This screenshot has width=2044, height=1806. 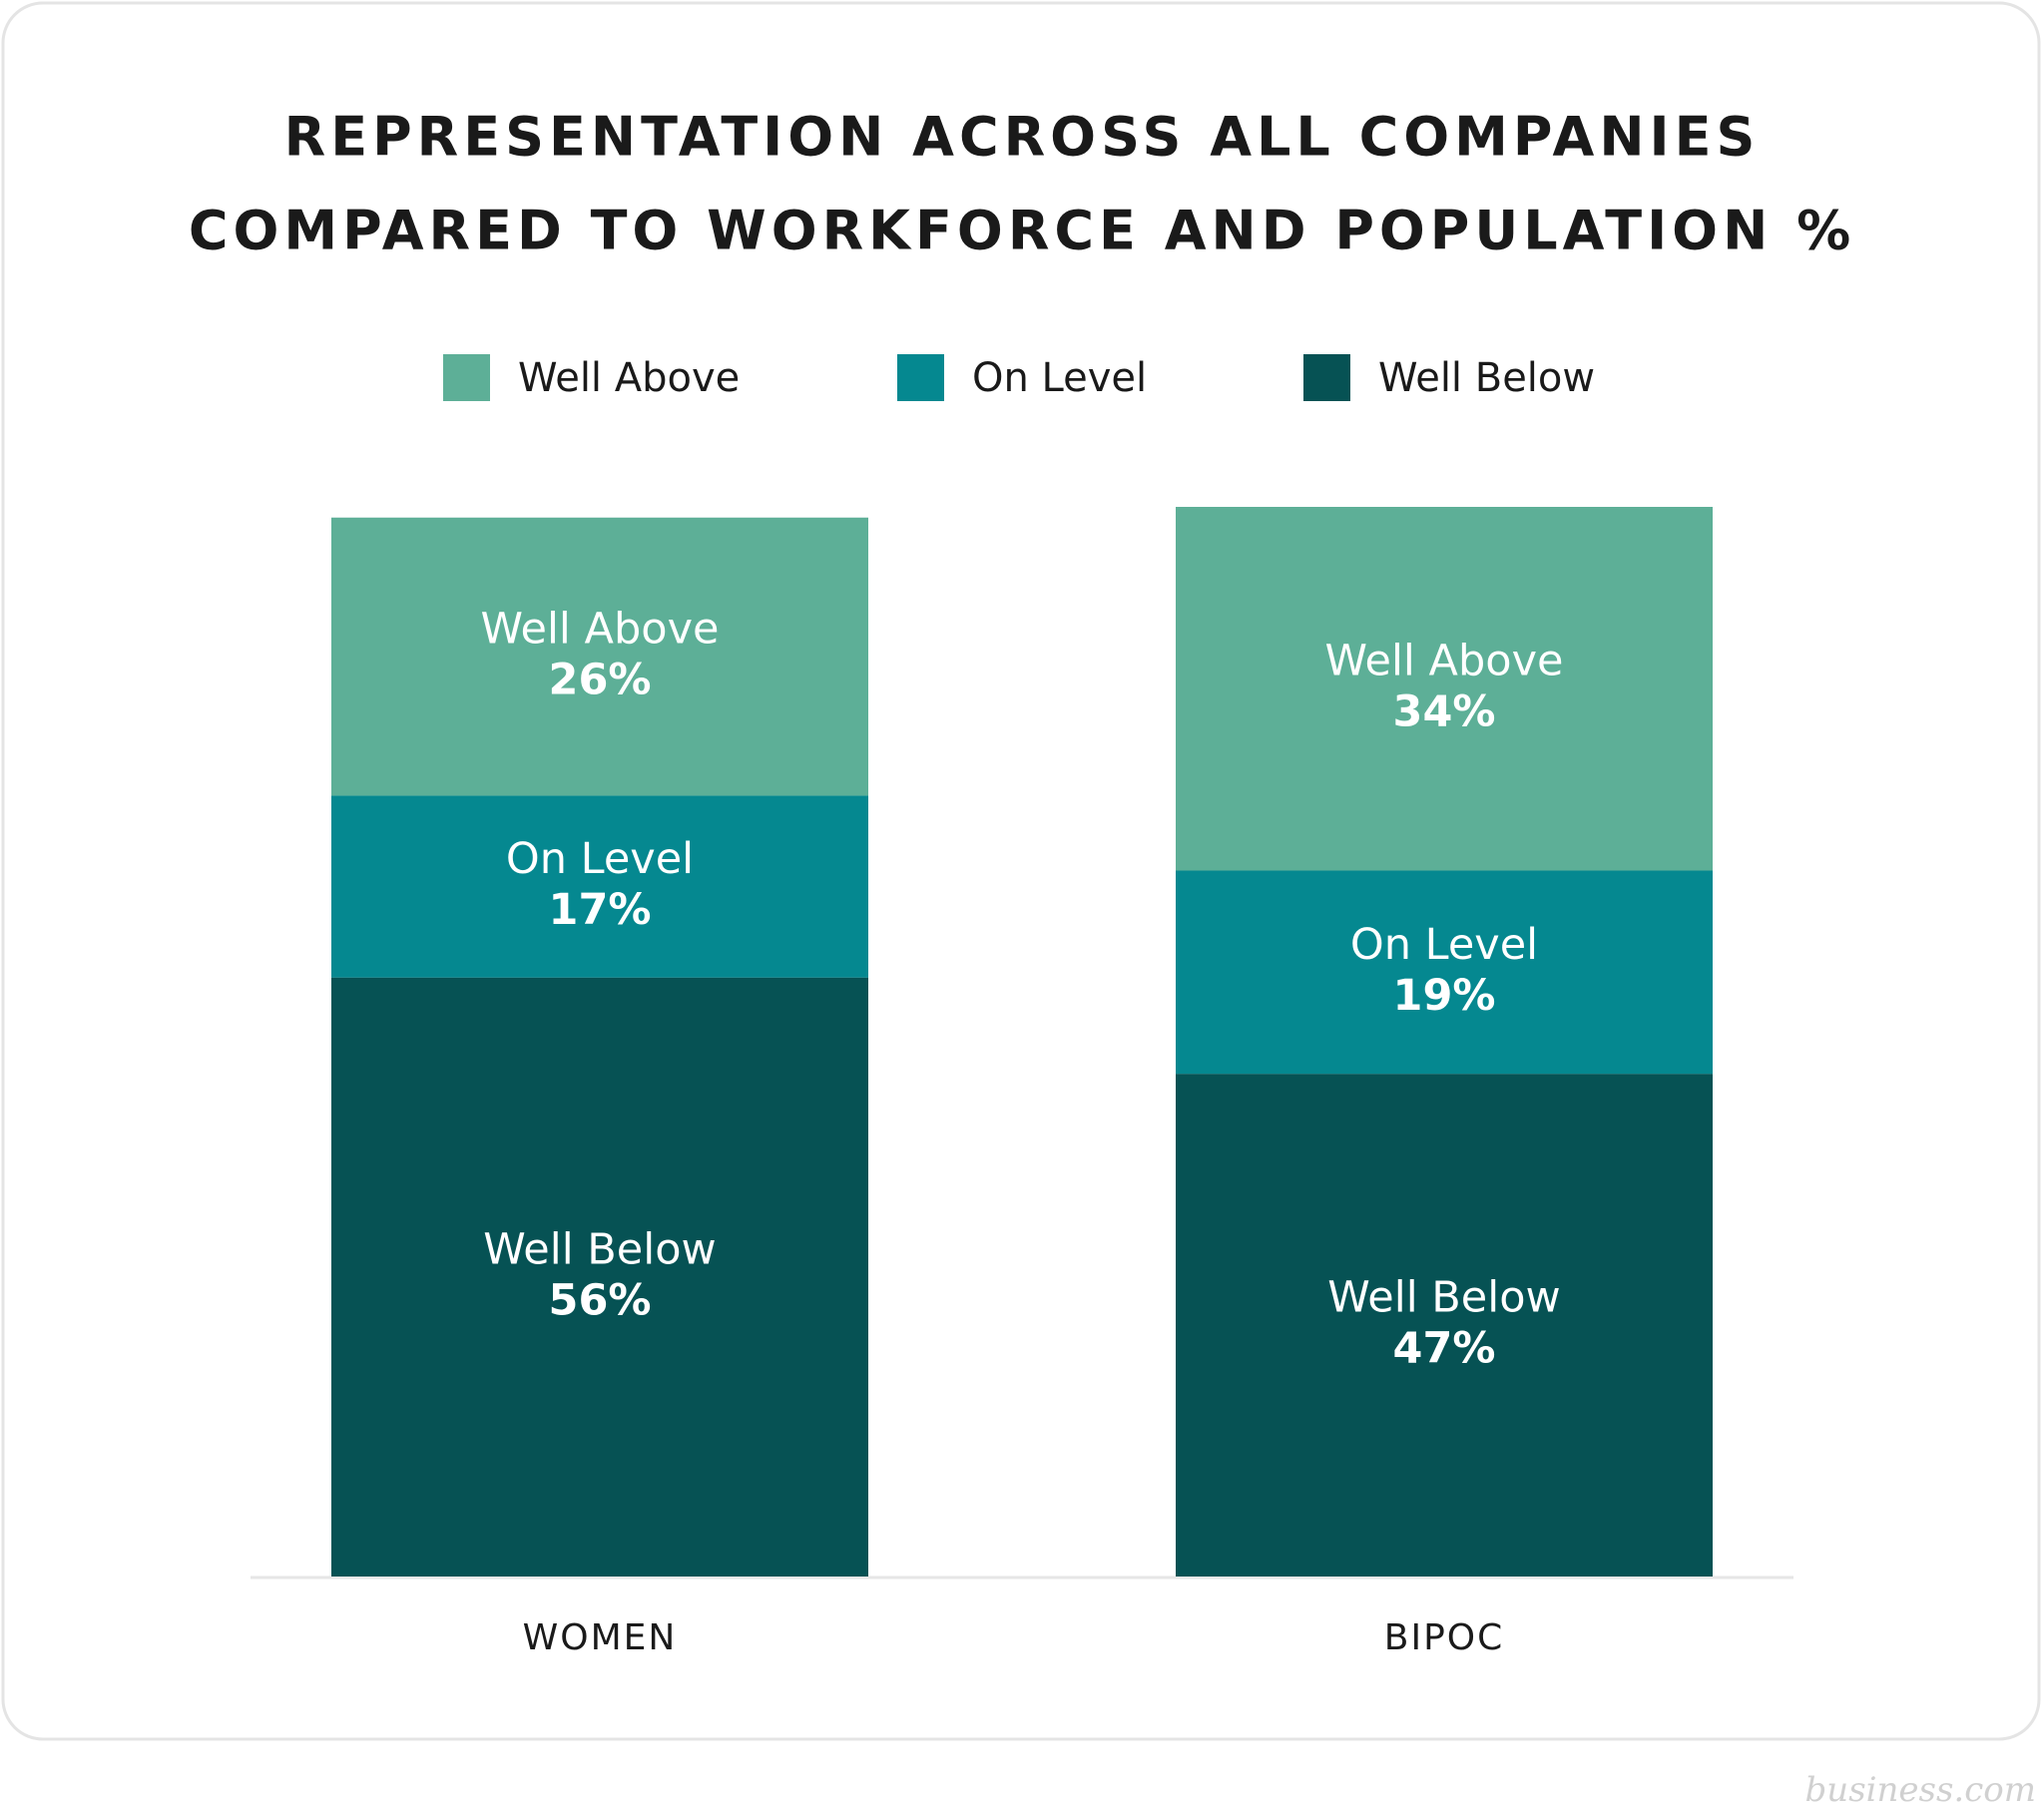 What do you see at coordinates (1444, 712) in the screenshot?
I see `data-label: 34%` at bounding box center [1444, 712].